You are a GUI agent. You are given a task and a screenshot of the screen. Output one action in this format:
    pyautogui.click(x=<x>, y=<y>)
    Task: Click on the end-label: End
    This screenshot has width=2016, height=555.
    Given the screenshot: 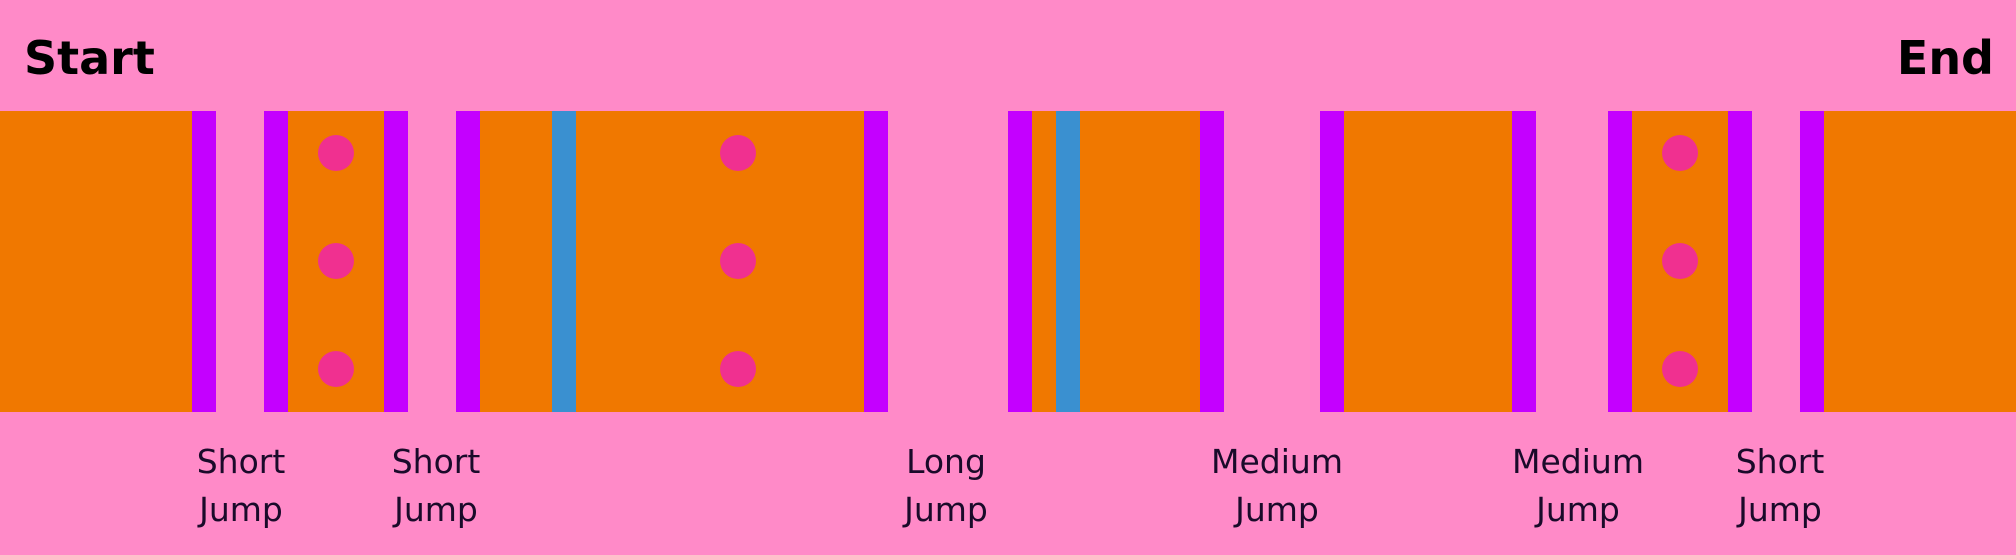 What is the action you would take?
    pyautogui.click(x=1945, y=58)
    